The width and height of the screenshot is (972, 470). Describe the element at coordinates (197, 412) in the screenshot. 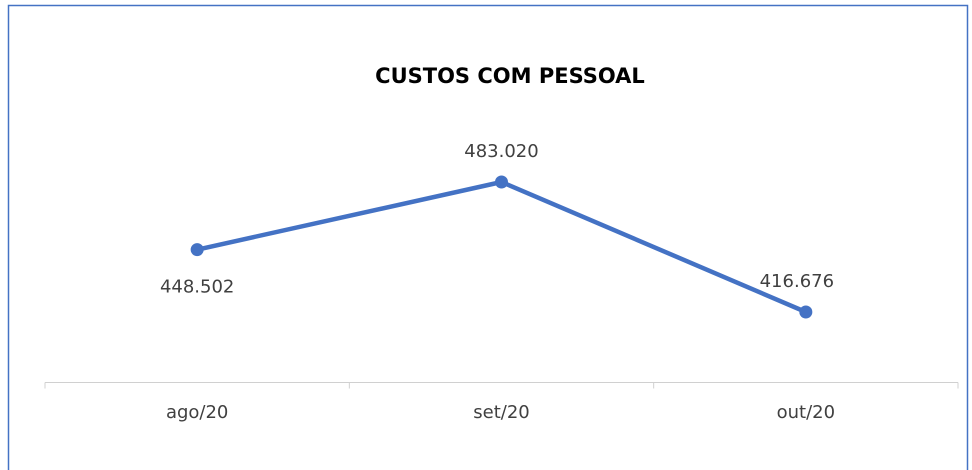

I see `x-tick-label: ago/20` at that location.